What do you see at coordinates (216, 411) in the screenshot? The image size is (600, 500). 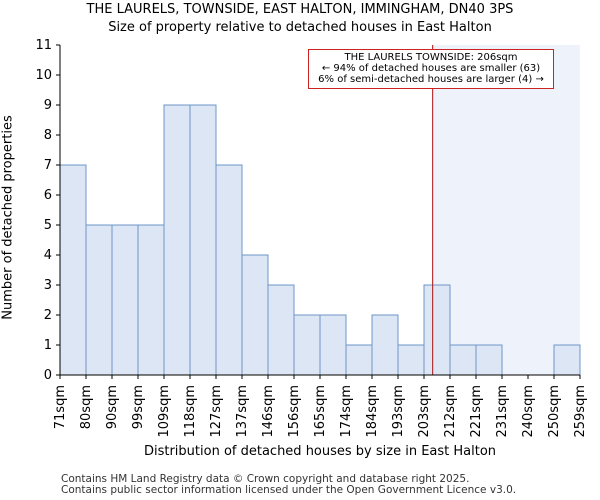 I see `x-tick-label: 127sqm` at bounding box center [216, 411].